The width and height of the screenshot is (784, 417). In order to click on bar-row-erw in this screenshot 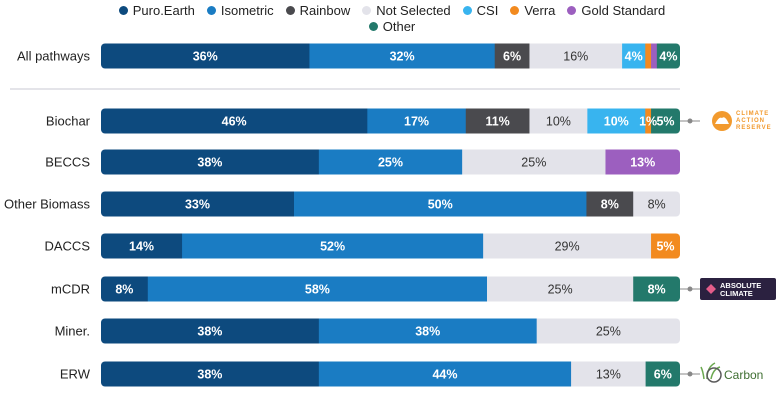, I will do `click(390, 374)`.